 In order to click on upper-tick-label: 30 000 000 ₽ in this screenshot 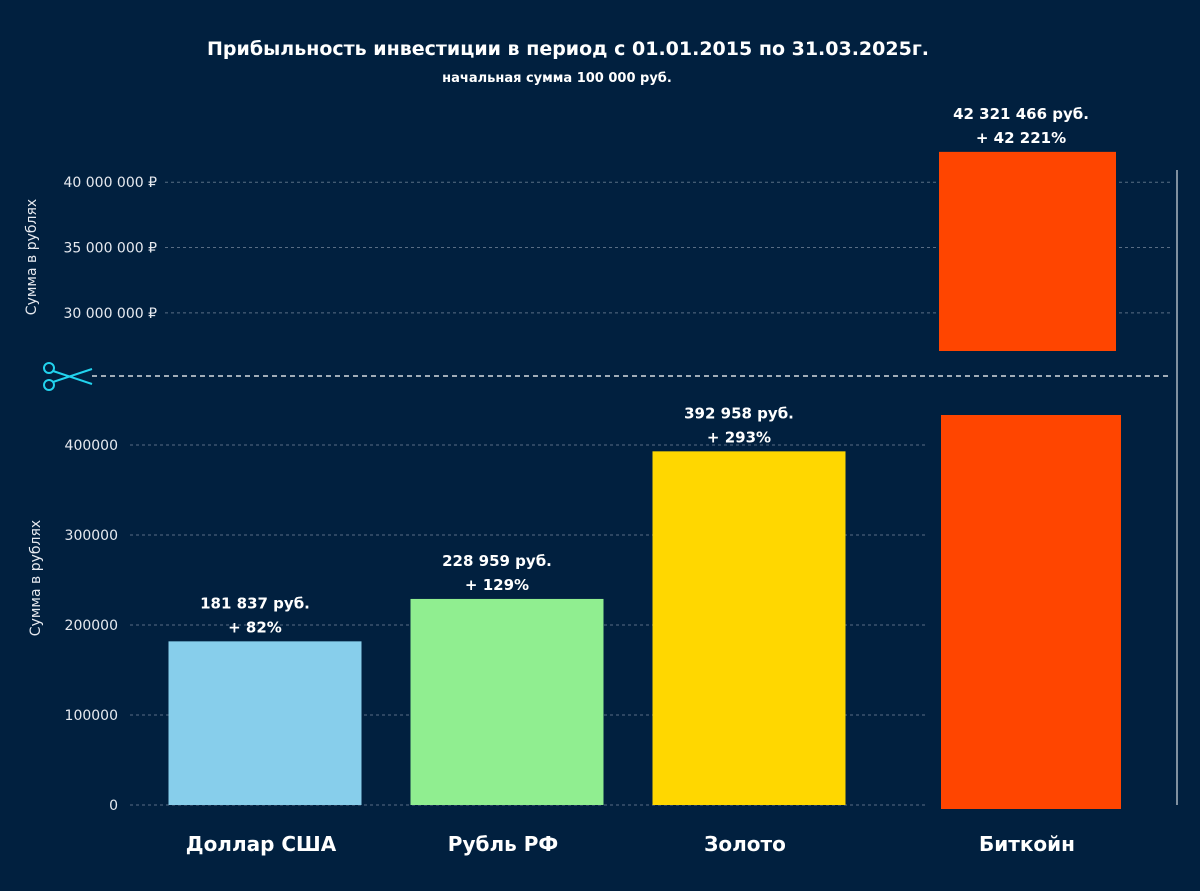, I will do `click(110, 314)`.